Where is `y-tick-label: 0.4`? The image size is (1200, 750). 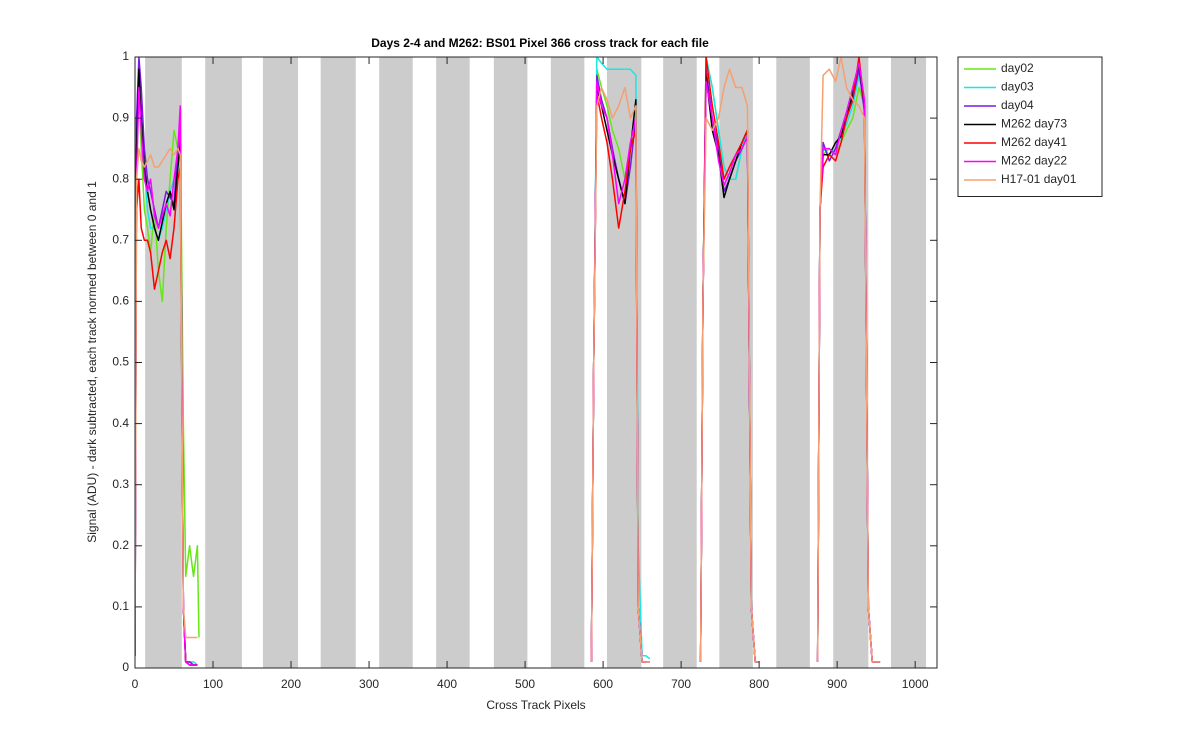
y-tick-label: 0.4 is located at coordinates (120, 423).